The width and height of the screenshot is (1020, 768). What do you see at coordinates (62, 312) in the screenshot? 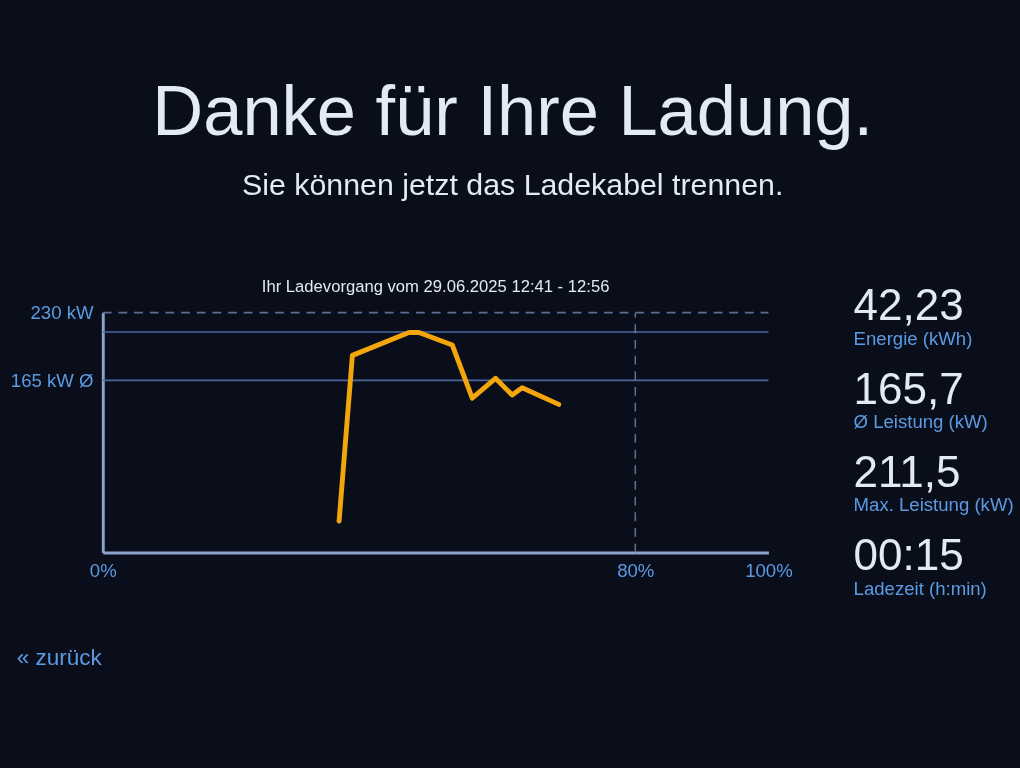
I see `y-tick-label: 230 kW` at bounding box center [62, 312].